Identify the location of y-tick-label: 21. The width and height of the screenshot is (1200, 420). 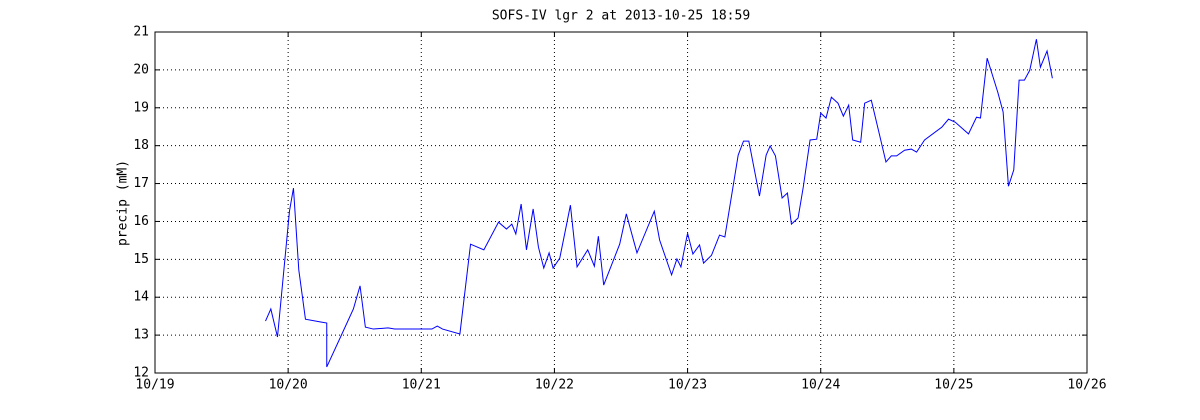
(141, 32).